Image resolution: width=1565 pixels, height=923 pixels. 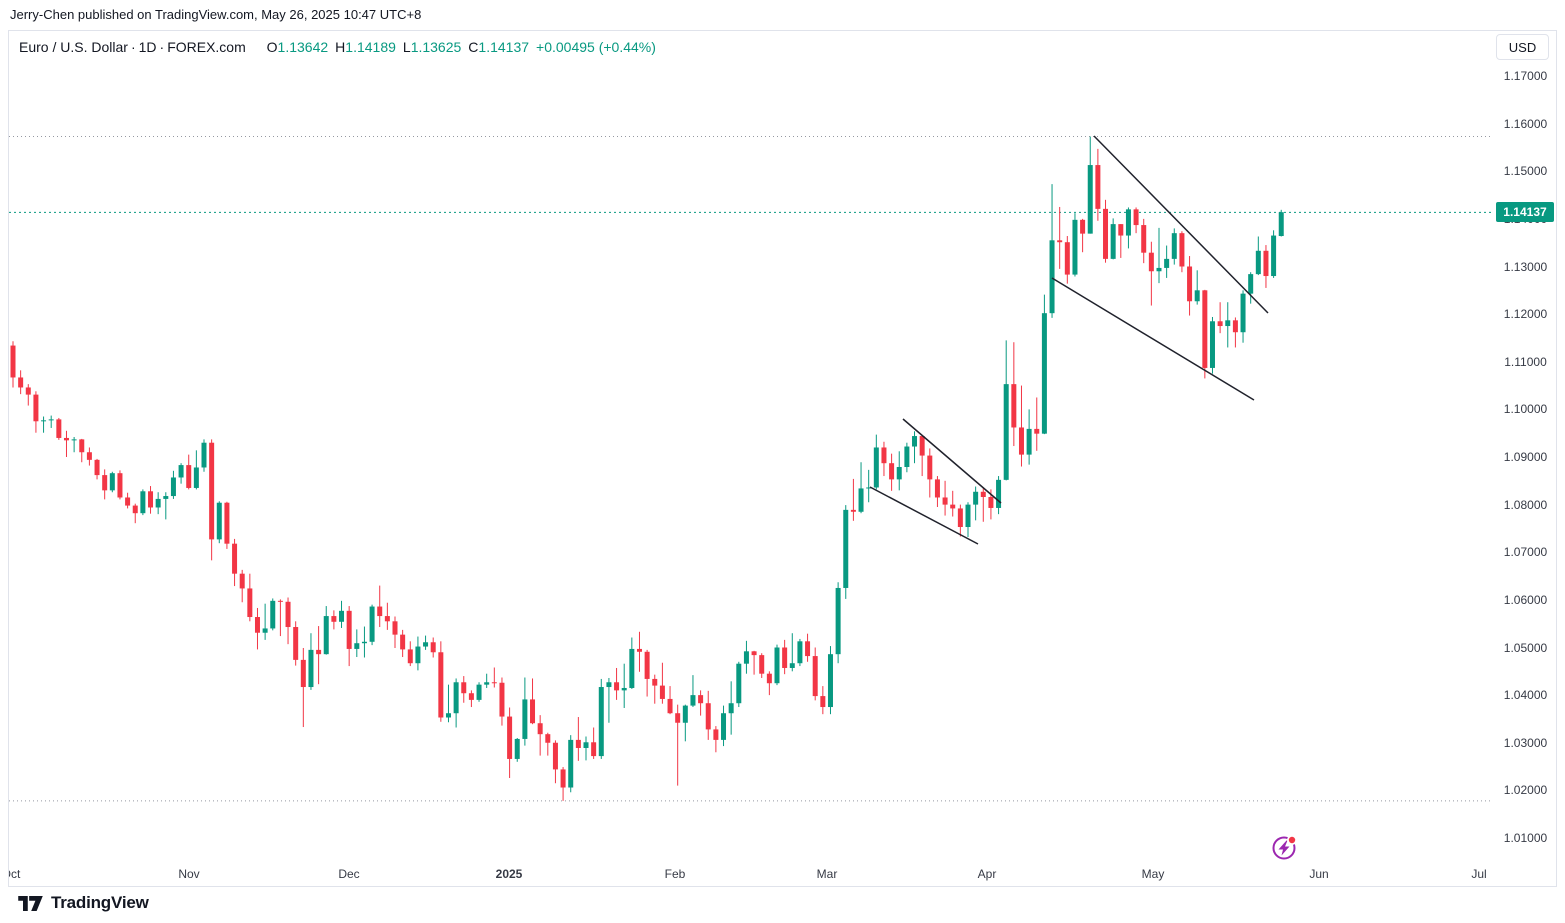 What do you see at coordinates (1319, 874) in the screenshot?
I see `time-axis-label: Jun` at bounding box center [1319, 874].